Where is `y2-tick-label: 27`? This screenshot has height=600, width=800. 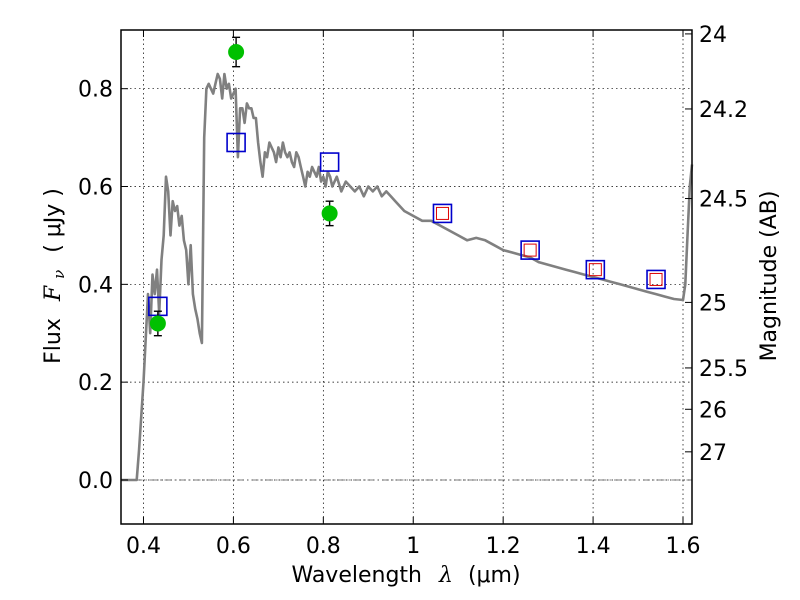 y2-tick-label: 27 is located at coordinates (713, 453).